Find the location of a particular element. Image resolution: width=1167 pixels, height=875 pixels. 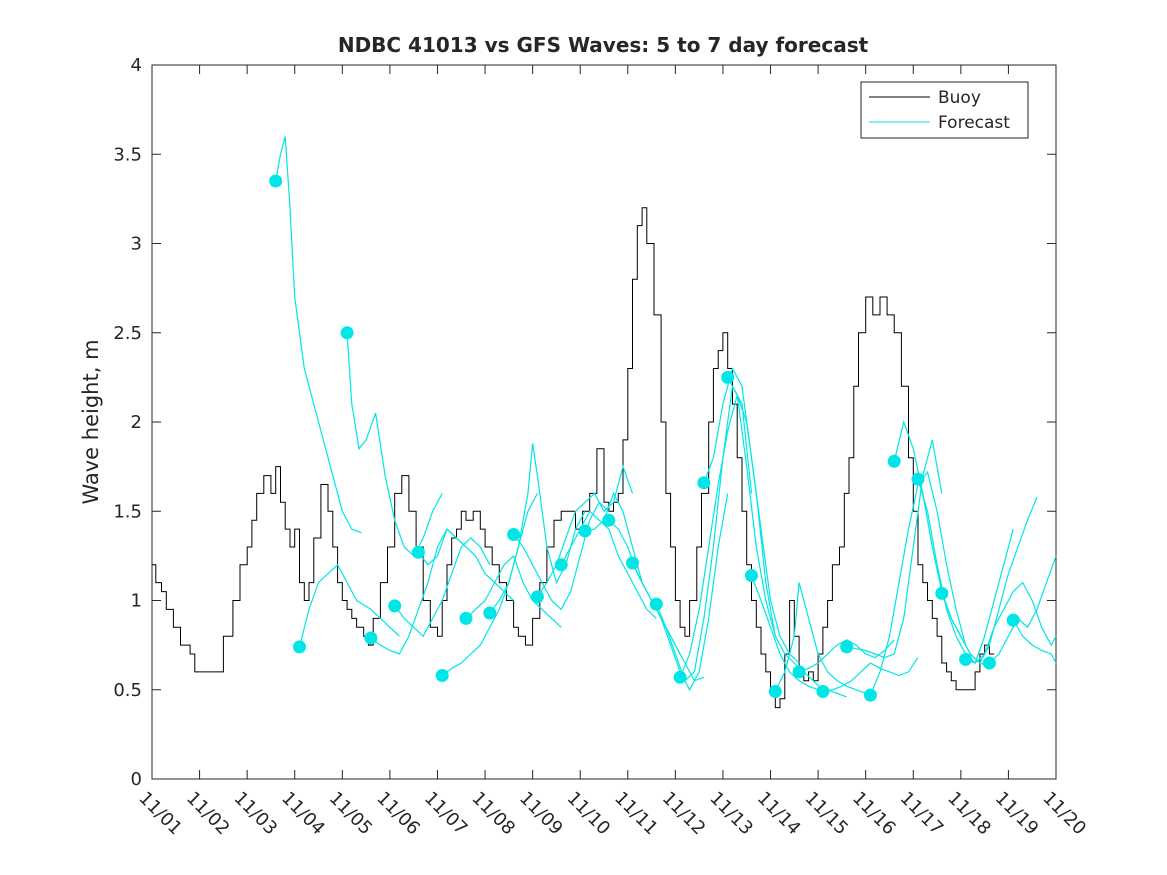

x-tick-label: 11/16 is located at coordinates (874, 814).